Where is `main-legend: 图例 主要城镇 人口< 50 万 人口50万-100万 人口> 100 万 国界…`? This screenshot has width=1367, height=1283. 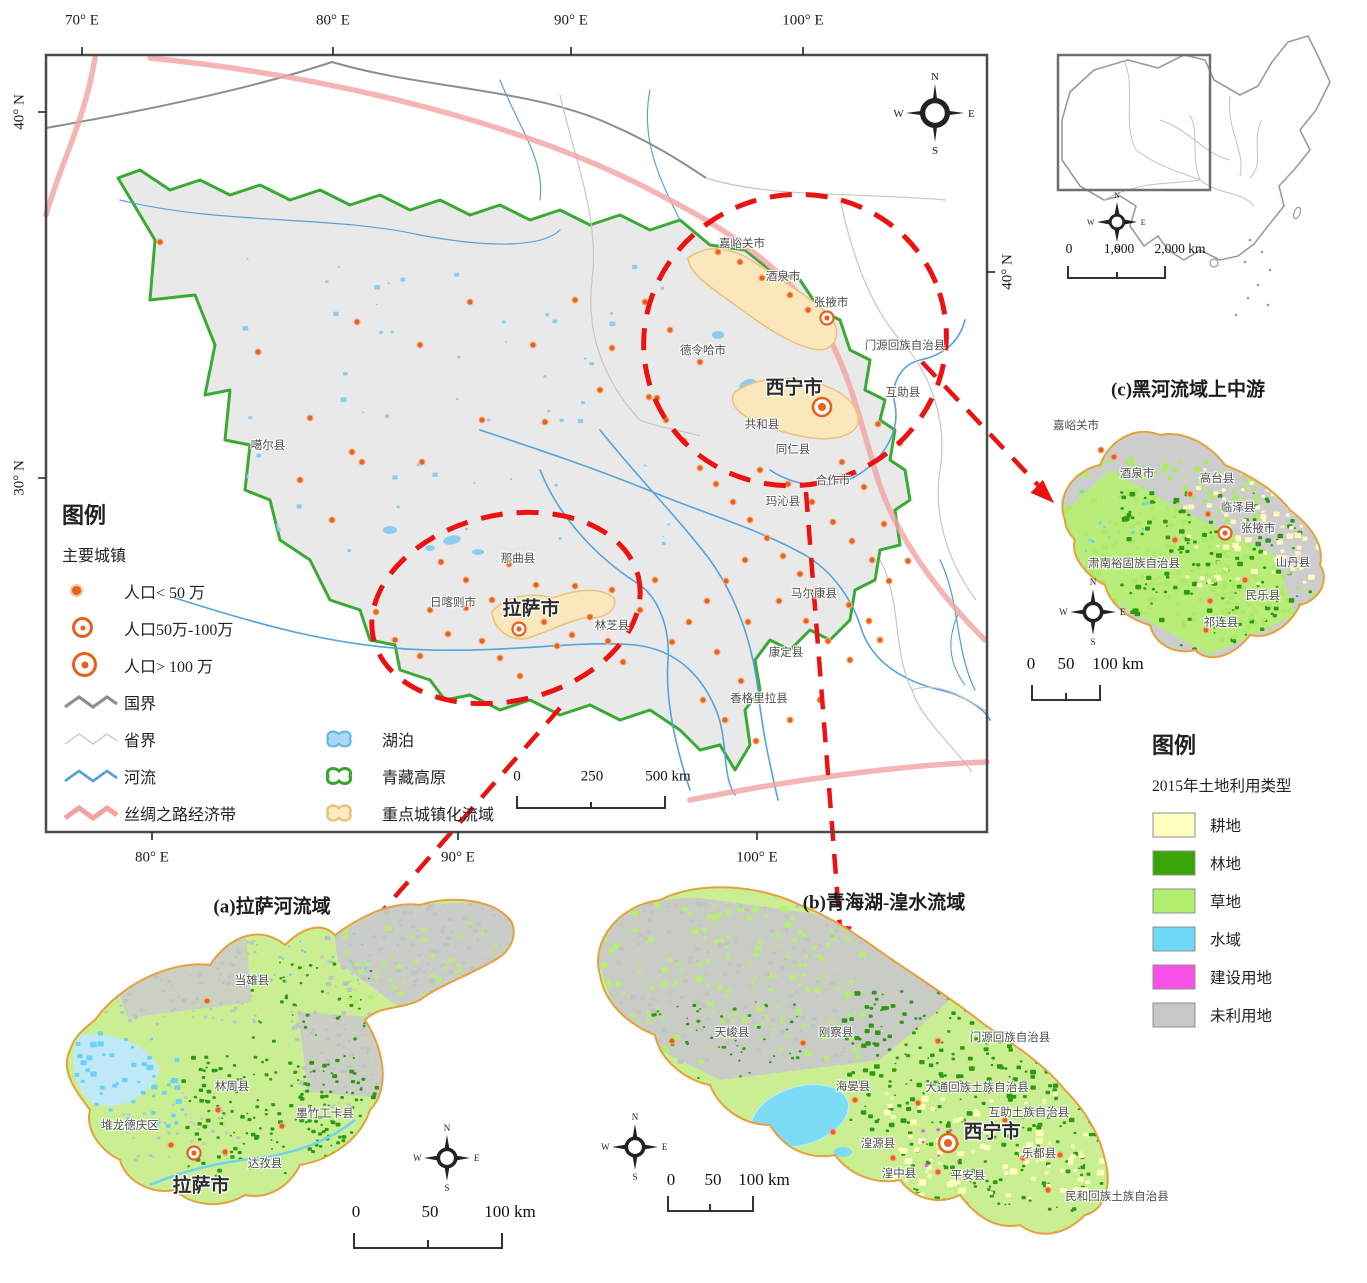
main-legend: 图例 主要城镇 人口< 50 万 人口50万-100万 人口> 100 万 国界… is located at coordinates (278, 664).